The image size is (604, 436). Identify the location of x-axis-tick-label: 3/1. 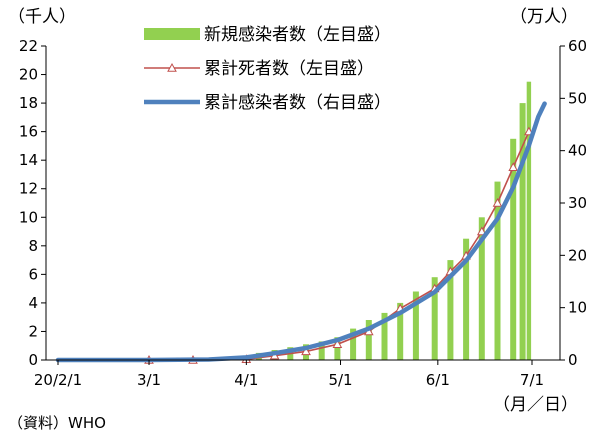
(149, 380).